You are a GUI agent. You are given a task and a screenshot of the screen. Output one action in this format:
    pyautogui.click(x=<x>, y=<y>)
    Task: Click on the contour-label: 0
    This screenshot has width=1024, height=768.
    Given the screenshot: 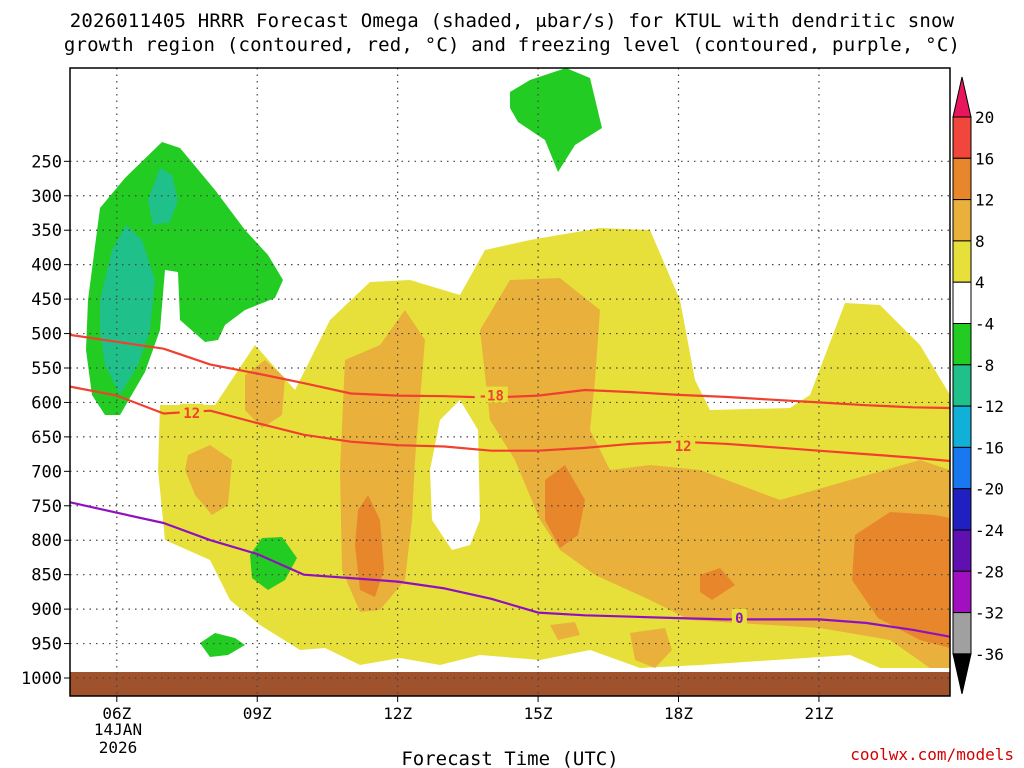 What is the action you would take?
    pyautogui.click(x=739, y=619)
    